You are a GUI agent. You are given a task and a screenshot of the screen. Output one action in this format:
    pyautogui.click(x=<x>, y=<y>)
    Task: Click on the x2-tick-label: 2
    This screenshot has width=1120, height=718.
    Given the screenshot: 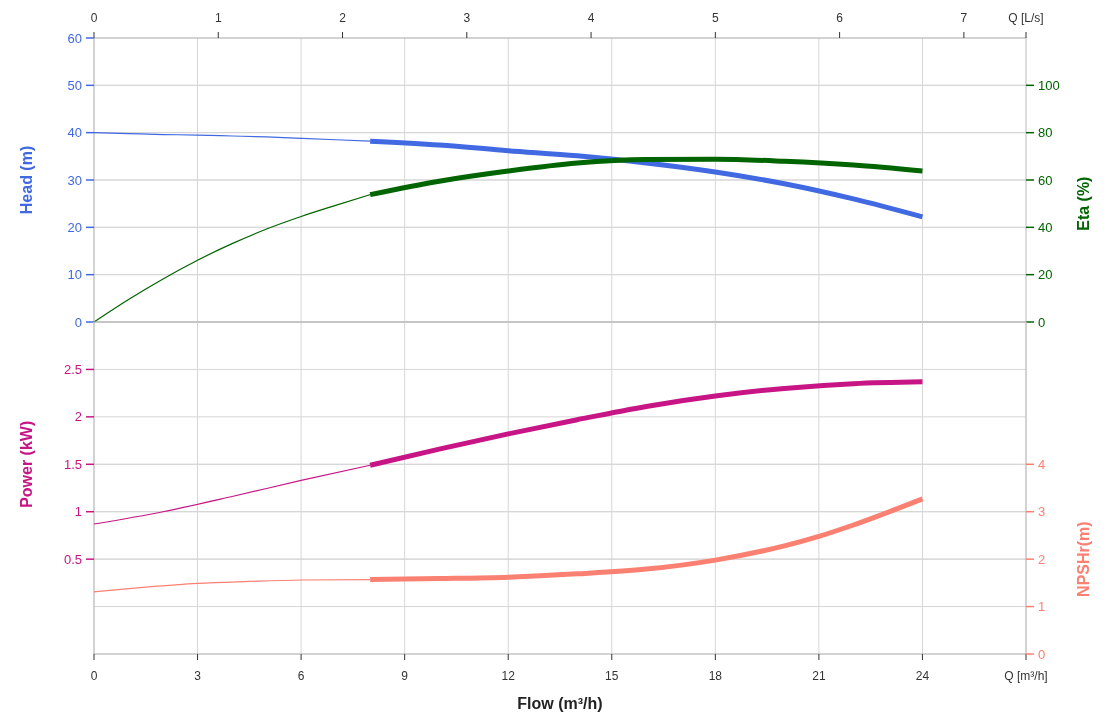 What is the action you would take?
    pyautogui.click(x=343, y=18)
    